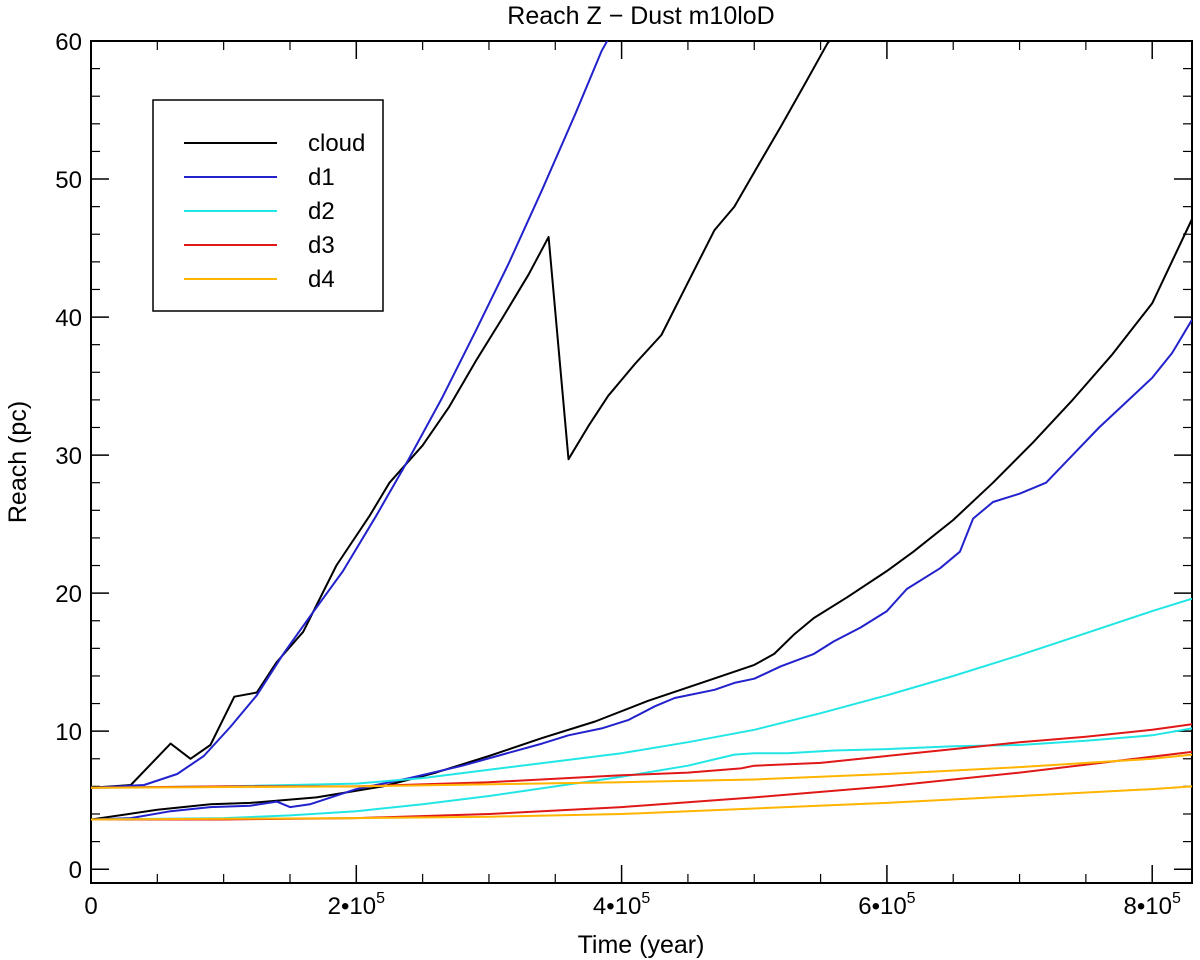 This screenshot has width=1200, height=960. Describe the element at coordinates (1152, 905) in the screenshot. I see `x-tick-label: 8•105` at that location.